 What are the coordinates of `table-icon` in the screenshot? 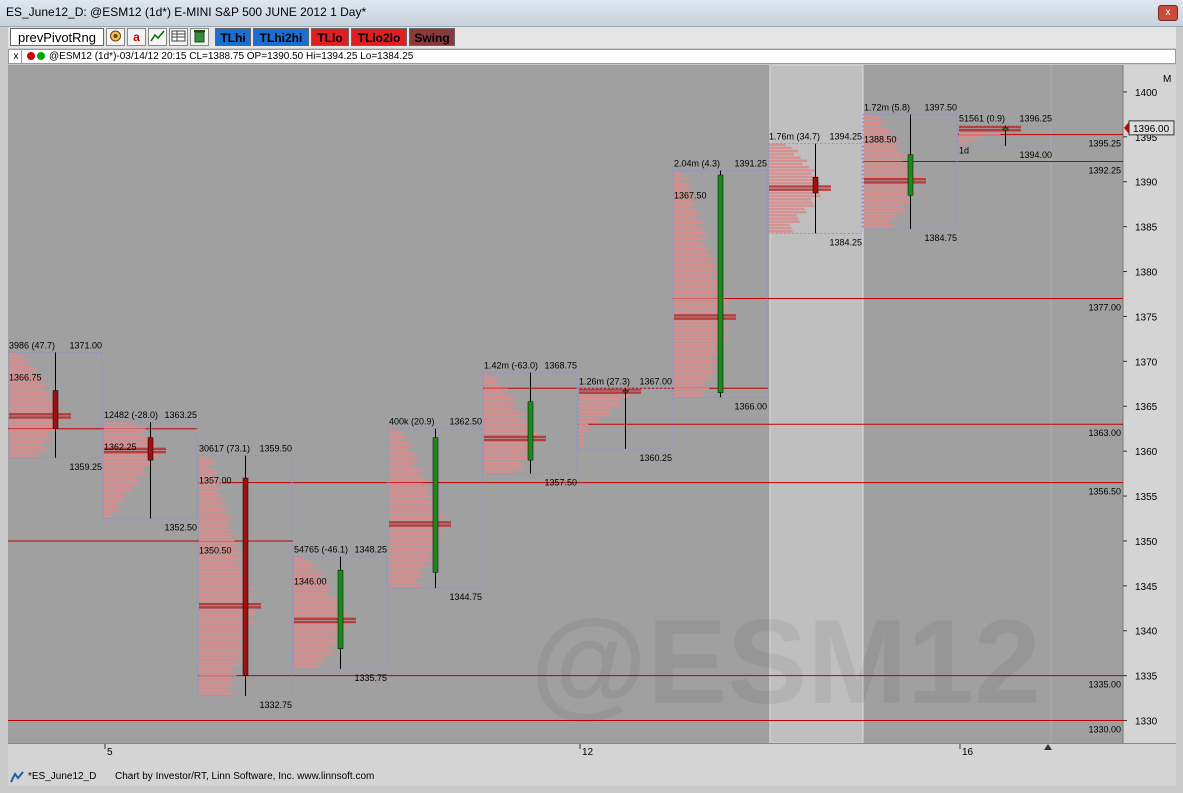 It's located at (178, 37).